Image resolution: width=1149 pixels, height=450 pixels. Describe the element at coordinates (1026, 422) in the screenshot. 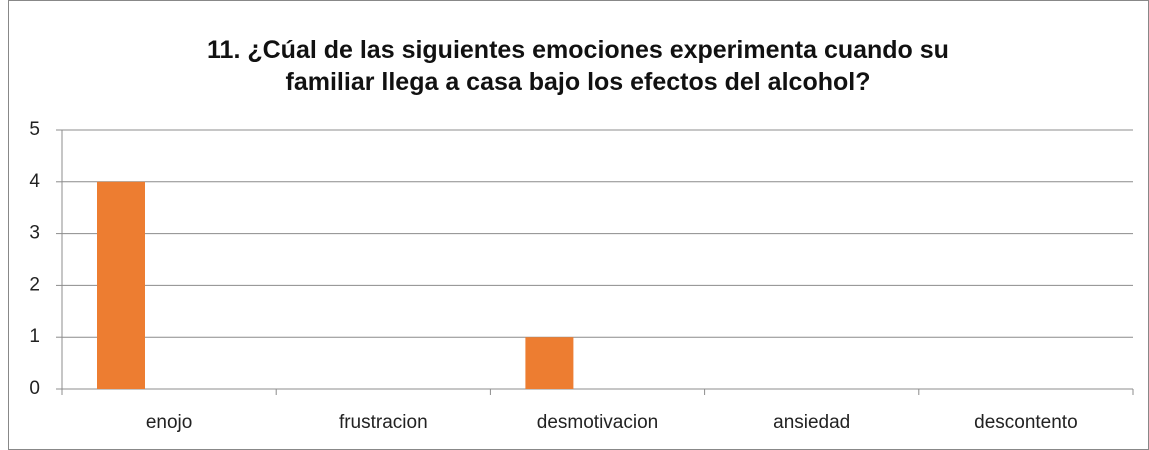

I see `x-tick-label: descontento` at that location.